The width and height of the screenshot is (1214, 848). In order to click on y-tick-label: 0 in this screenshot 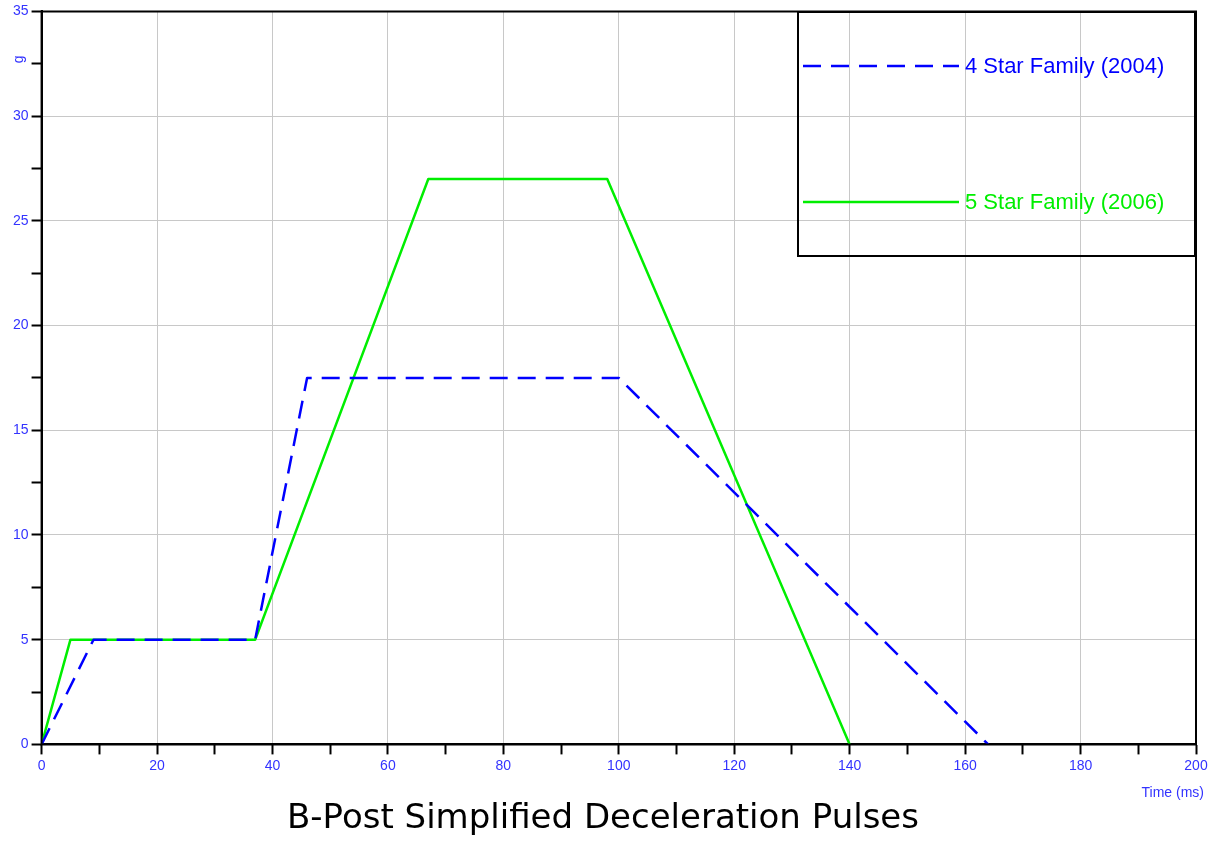, I will do `click(24, 743)`.